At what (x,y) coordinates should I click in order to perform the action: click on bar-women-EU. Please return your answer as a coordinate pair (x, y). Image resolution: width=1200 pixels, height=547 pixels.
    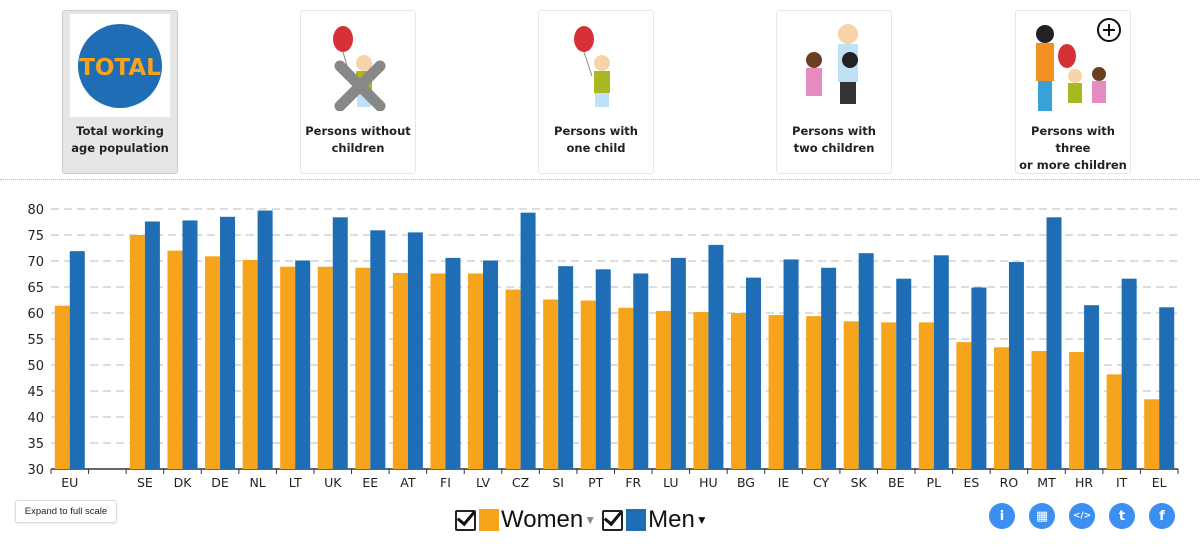
    Looking at the image, I should click on (62, 387).